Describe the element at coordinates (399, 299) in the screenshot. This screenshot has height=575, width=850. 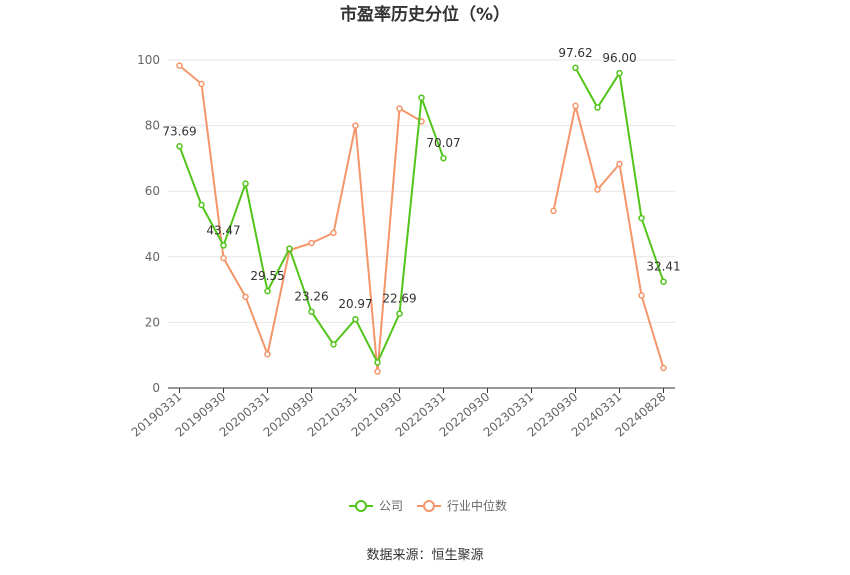
I see `company-data-label: 22.69` at that location.